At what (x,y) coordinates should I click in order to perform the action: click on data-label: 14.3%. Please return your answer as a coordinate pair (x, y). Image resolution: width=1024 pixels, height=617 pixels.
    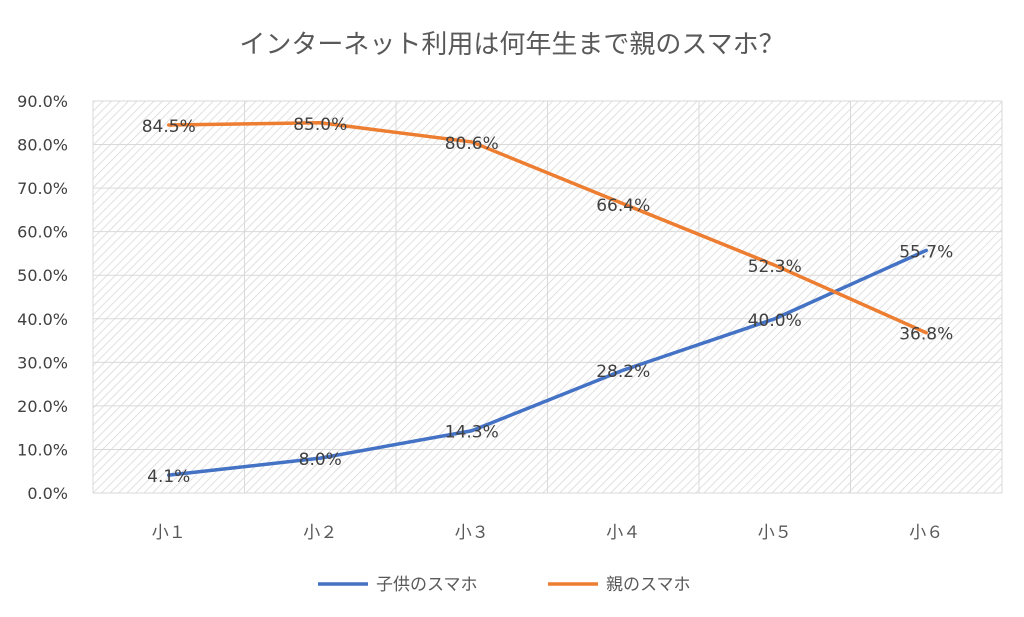
    Looking at the image, I should click on (472, 433).